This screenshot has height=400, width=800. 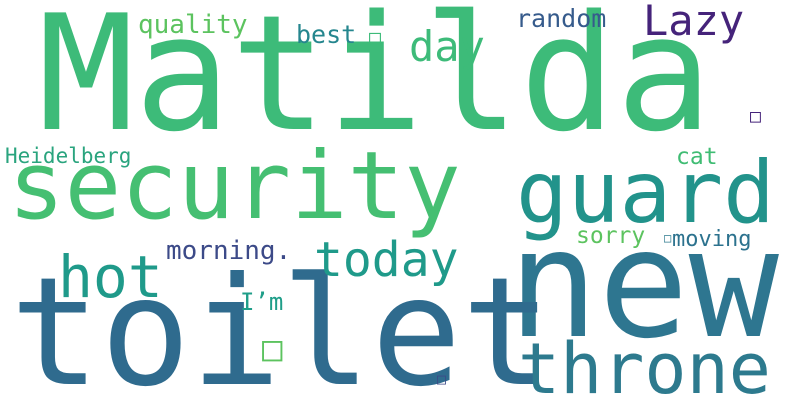 What do you see at coordinates (447, 46) in the screenshot?
I see `word-day: day` at bounding box center [447, 46].